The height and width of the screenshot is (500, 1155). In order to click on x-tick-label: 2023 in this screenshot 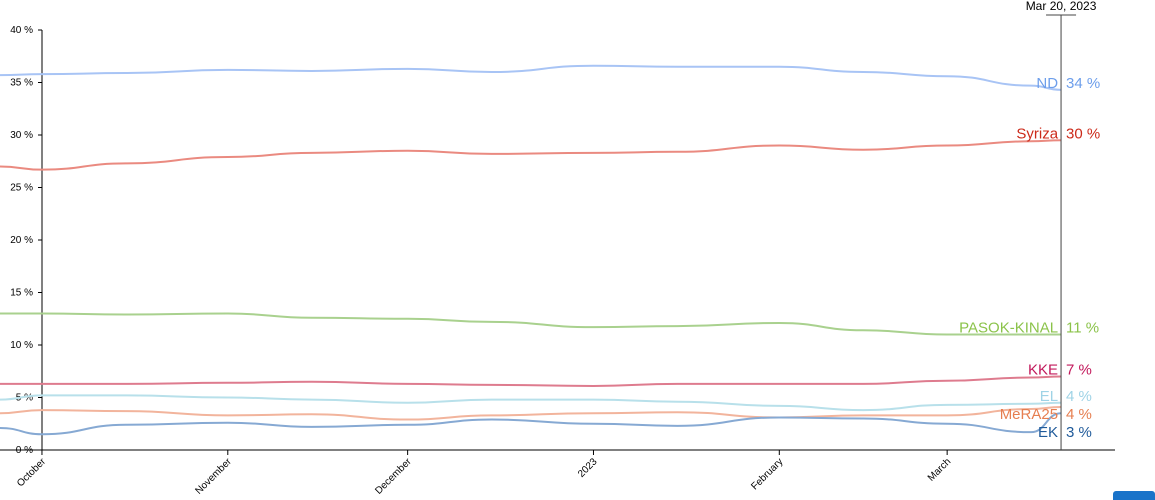, I will do `click(588, 468)`.